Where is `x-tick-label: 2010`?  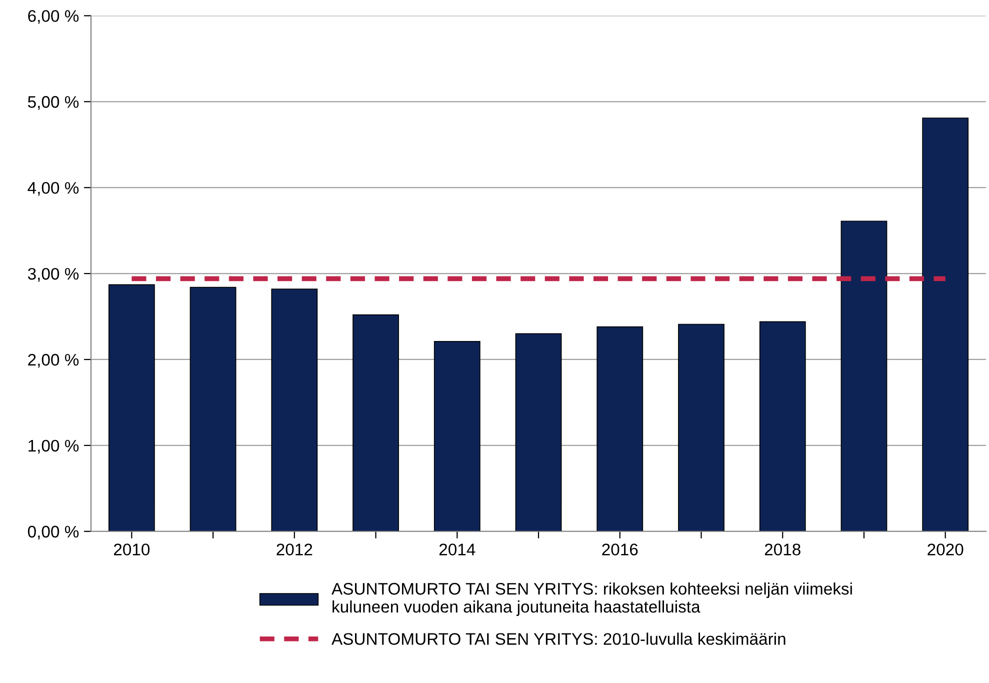 x-tick-label: 2010 is located at coordinates (132, 550).